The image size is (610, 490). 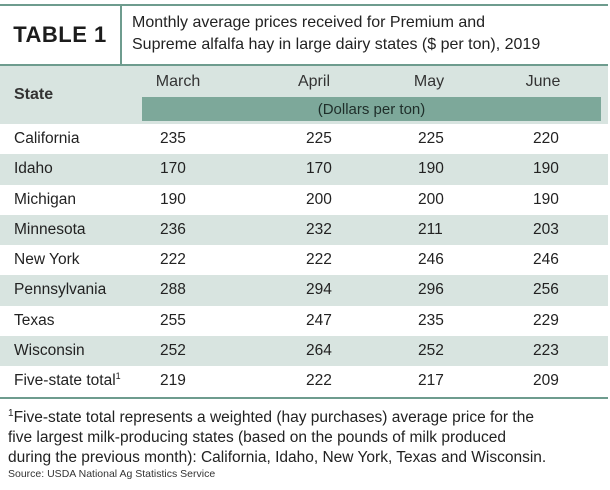 I want to click on march-cell: 235, so click(x=173, y=138).